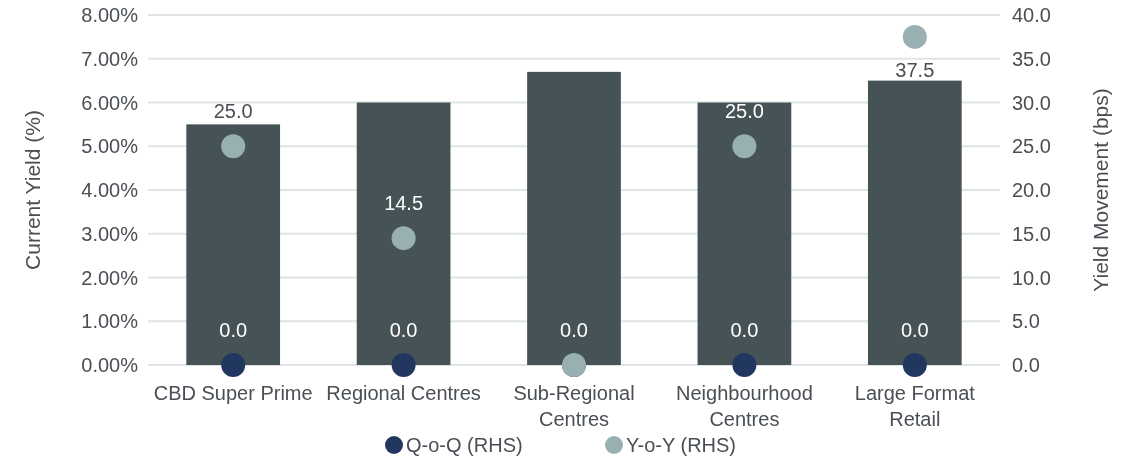 The image size is (1122, 459). Describe the element at coordinates (110, 190) in the screenshot. I see `y-tick-label: 4.00%` at that location.